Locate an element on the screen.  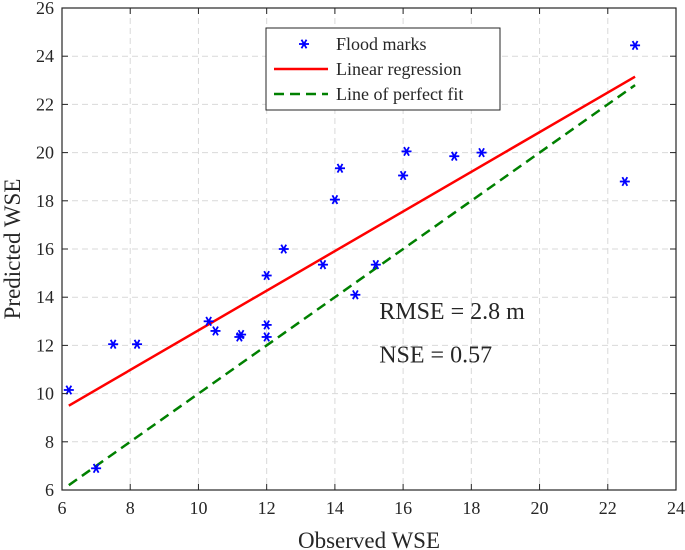
x-tick-label: 8 is located at coordinates (130, 508).